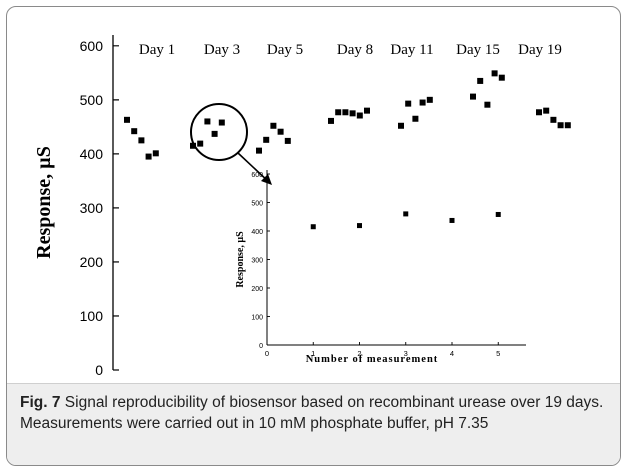 The image size is (629, 474). Describe the element at coordinates (92, 100) in the screenshot. I see `y-tick-label: 500` at that location.